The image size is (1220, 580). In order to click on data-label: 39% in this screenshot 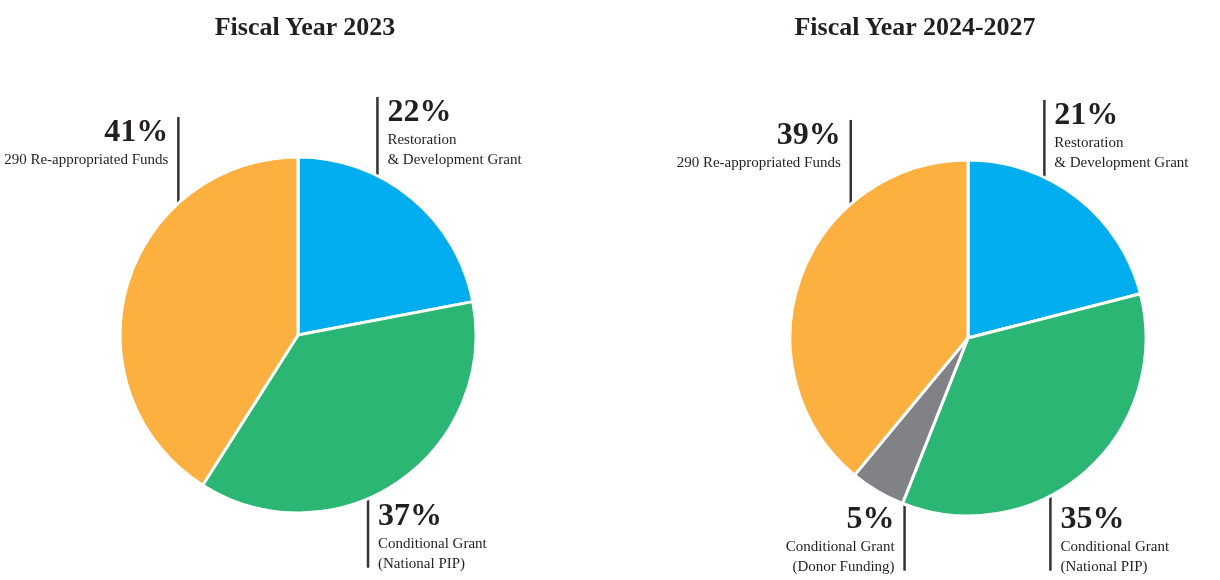, I will do `click(808, 133)`.